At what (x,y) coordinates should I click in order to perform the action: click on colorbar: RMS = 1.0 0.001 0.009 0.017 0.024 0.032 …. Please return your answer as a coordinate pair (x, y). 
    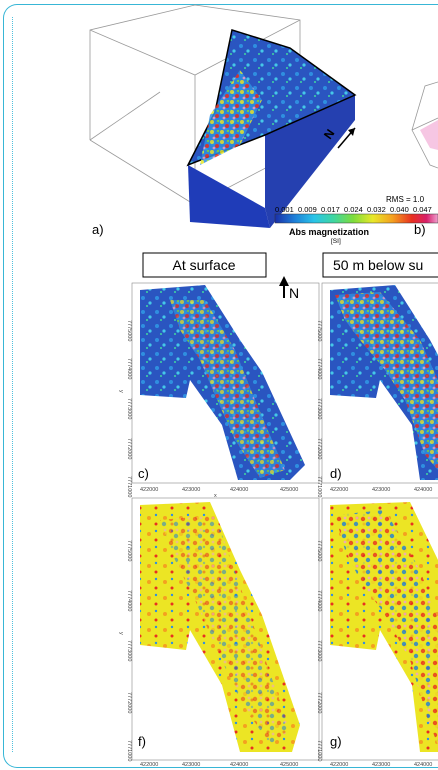
    Looking at the image, I should click on (356, 220).